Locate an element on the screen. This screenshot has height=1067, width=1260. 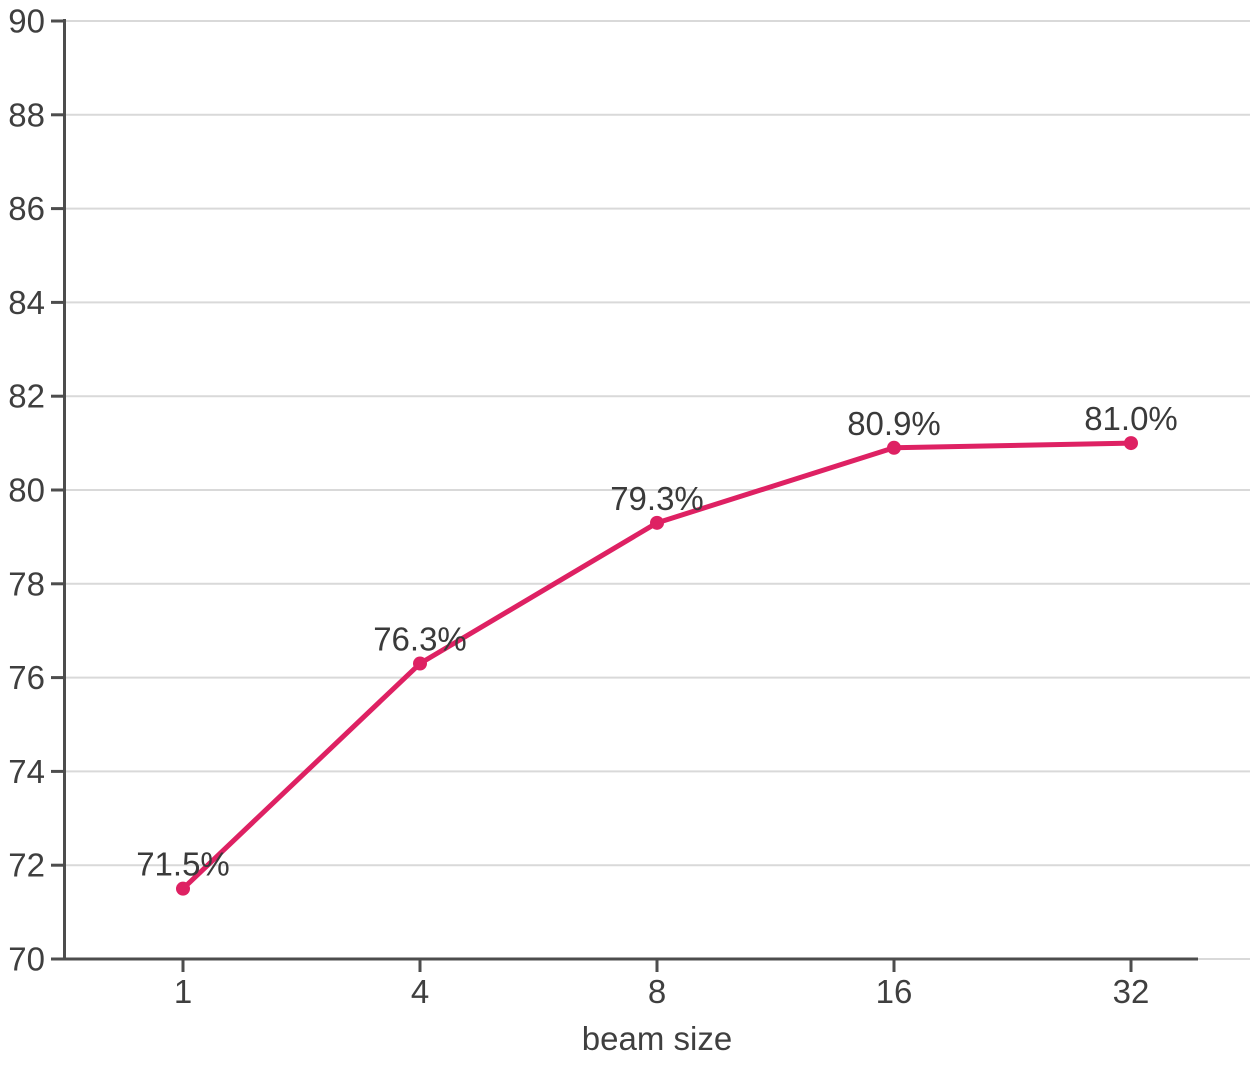
y-tick-label: 88 is located at coordinates (26, 114).